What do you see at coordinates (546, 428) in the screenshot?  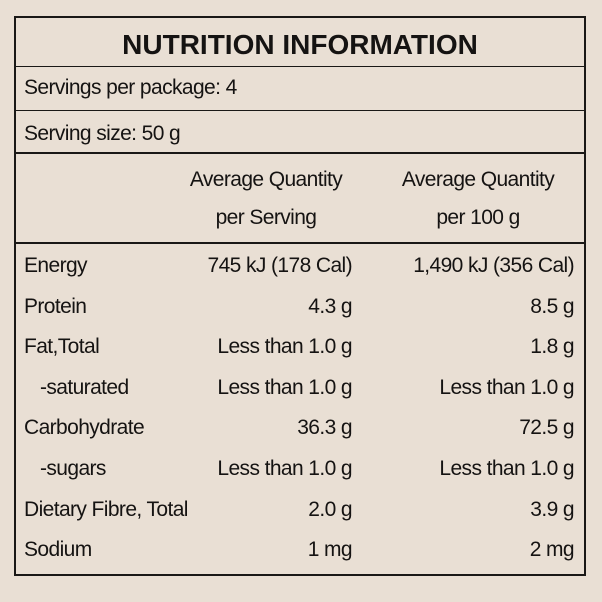 I see `per-100g: 72.5 g` at bounding box center [546, 428].